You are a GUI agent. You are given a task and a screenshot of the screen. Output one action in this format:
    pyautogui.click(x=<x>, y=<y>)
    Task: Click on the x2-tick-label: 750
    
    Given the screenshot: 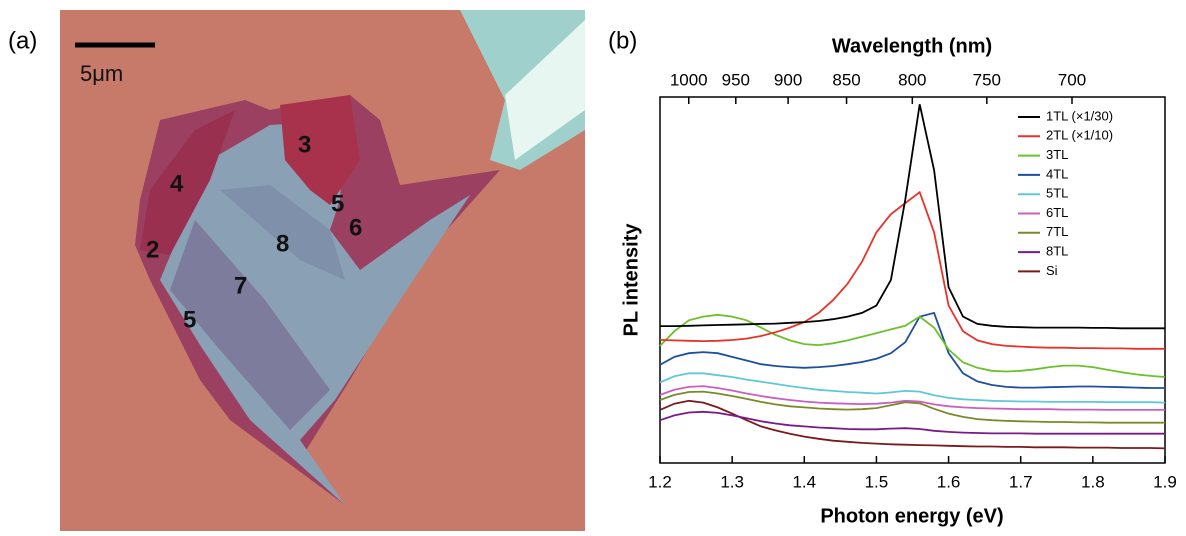 What is the action you would take?
    pyautogui.click(x=987, y=79)
    